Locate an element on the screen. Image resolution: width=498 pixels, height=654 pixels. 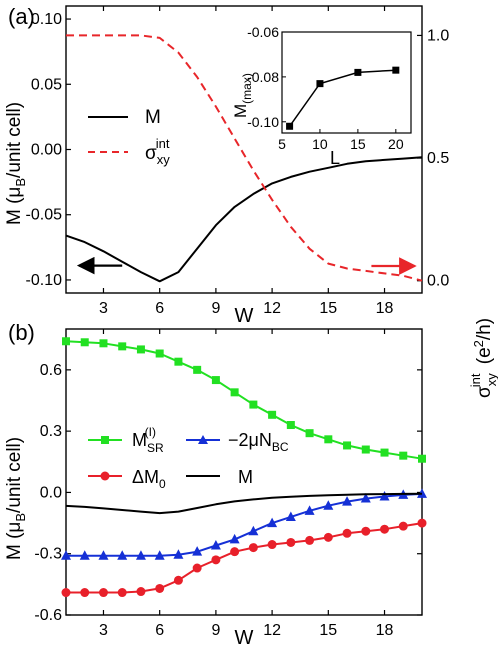
legend-nbc-label: −2μNBC is located at coordinates (258, 442).